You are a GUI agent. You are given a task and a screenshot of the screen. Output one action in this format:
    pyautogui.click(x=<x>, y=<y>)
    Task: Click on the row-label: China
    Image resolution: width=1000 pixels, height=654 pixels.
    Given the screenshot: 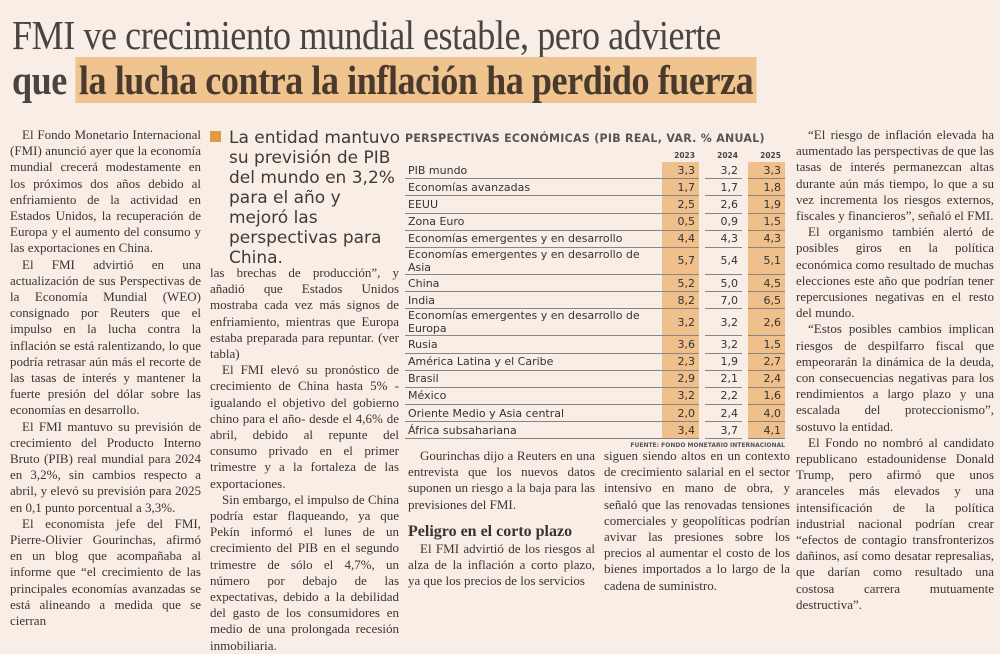 What is the action you would take?
    pyautogui.click(x=533, y=284)
    